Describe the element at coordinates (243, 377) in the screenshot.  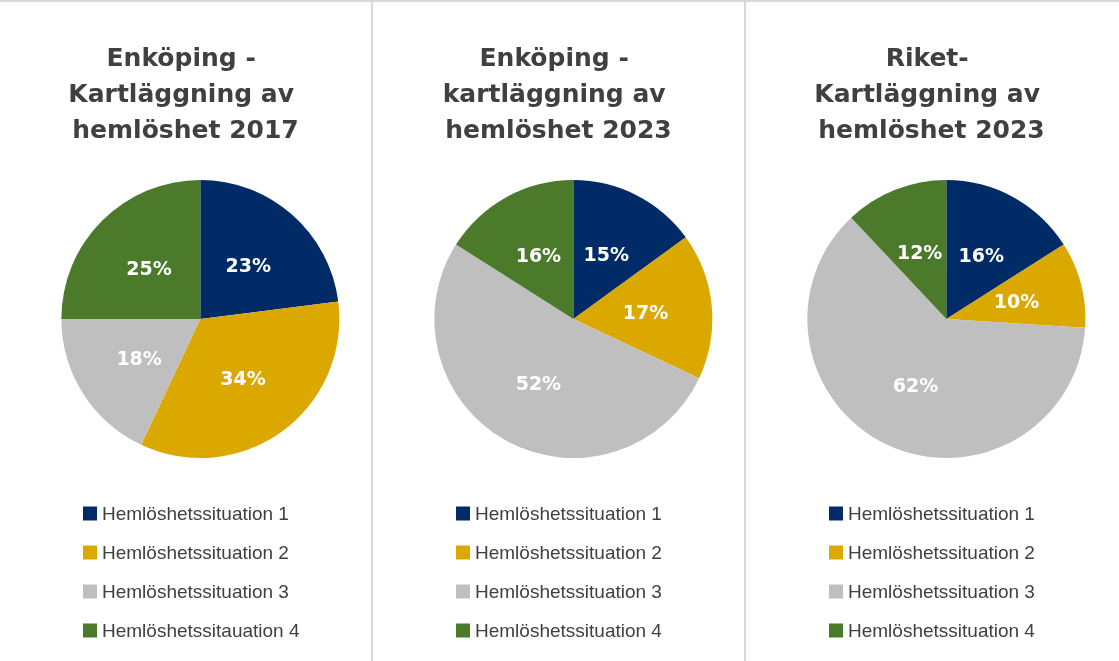
I see `data-label: 34%` at that location.